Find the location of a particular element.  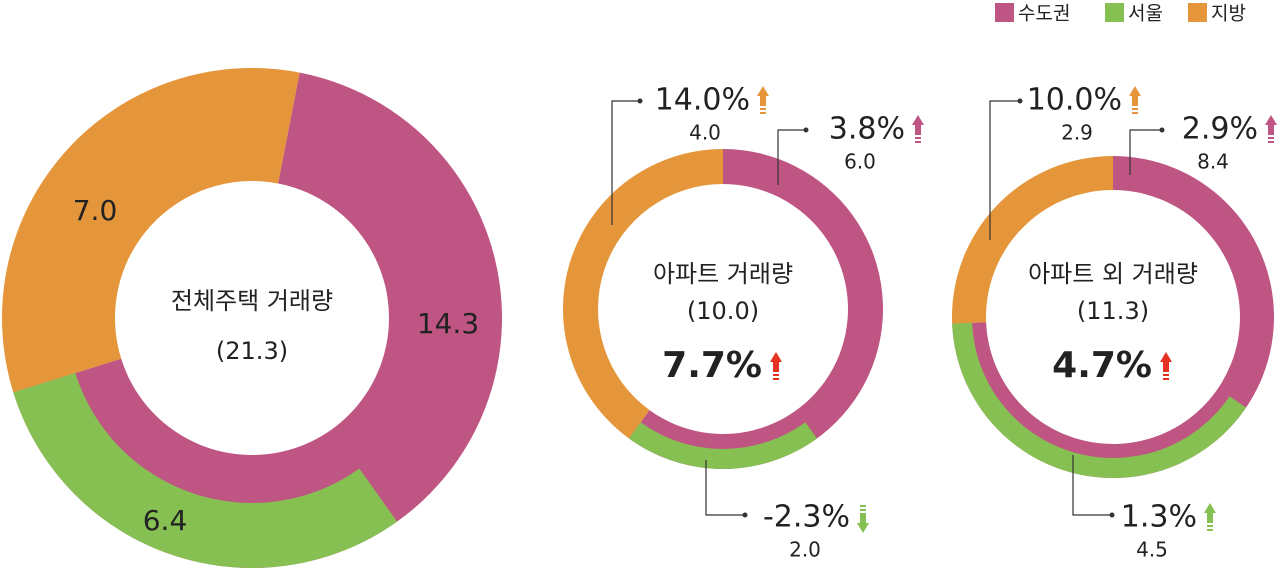

center-total: (11.3) is located at coordinates (1113, 311).